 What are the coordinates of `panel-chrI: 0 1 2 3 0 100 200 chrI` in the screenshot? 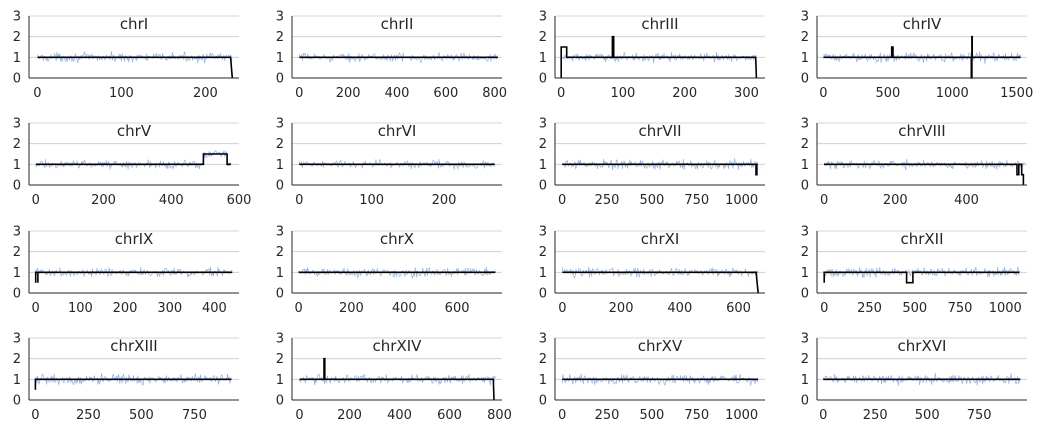 It's located at (126, 55).